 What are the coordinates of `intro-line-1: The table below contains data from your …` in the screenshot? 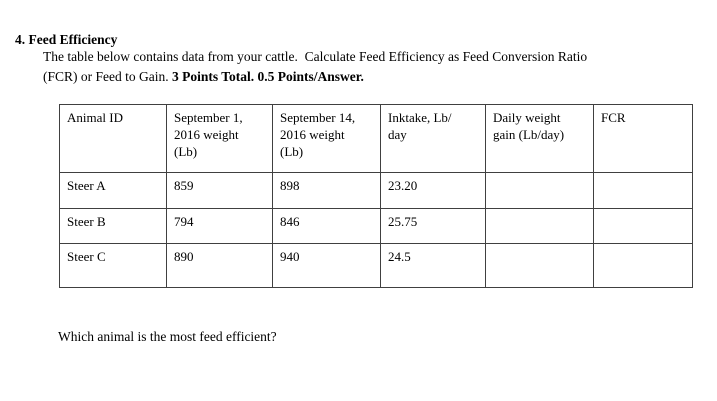 It's located at (315, 56).